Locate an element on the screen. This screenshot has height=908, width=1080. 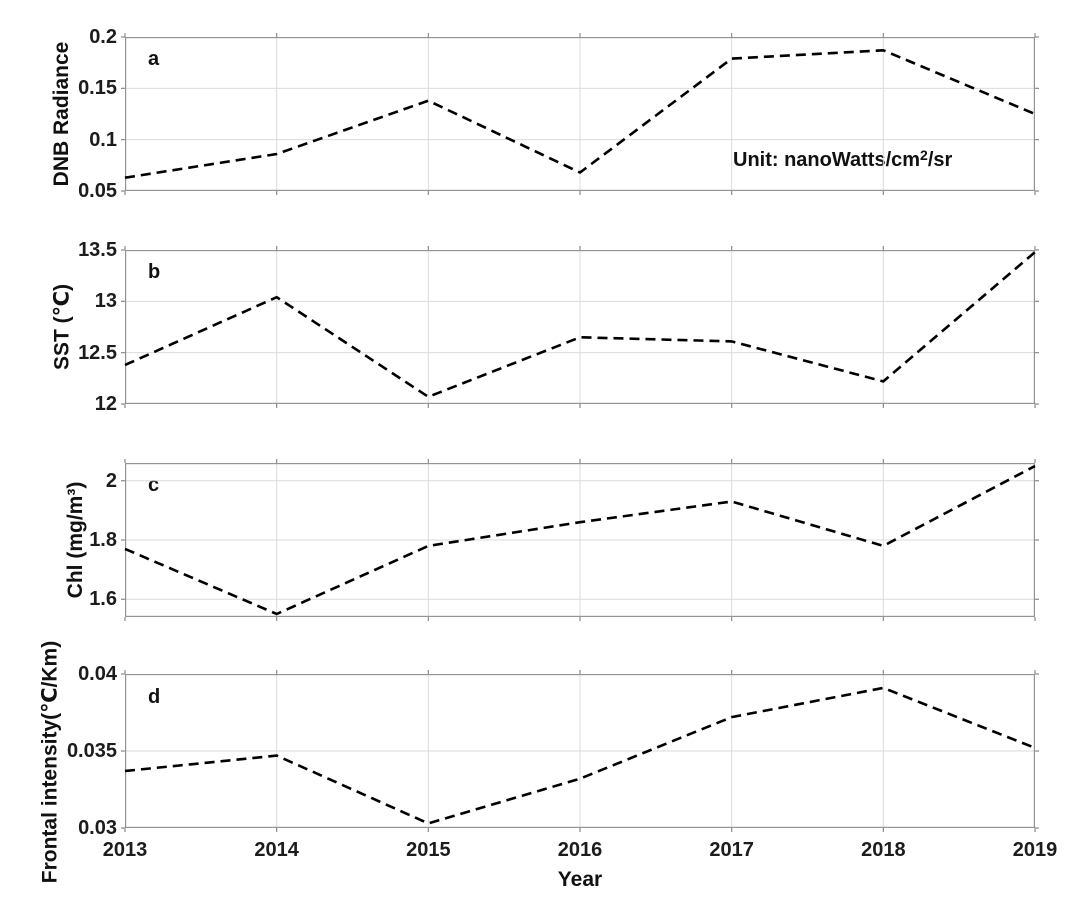
unit-annotation-superscript: 2 is located at coordinates (924, 155).